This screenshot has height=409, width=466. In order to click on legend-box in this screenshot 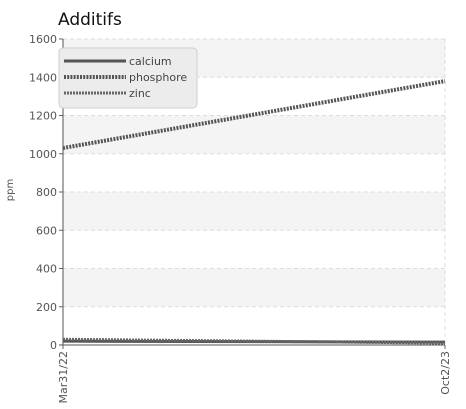, I will do `click(128, 78)`.